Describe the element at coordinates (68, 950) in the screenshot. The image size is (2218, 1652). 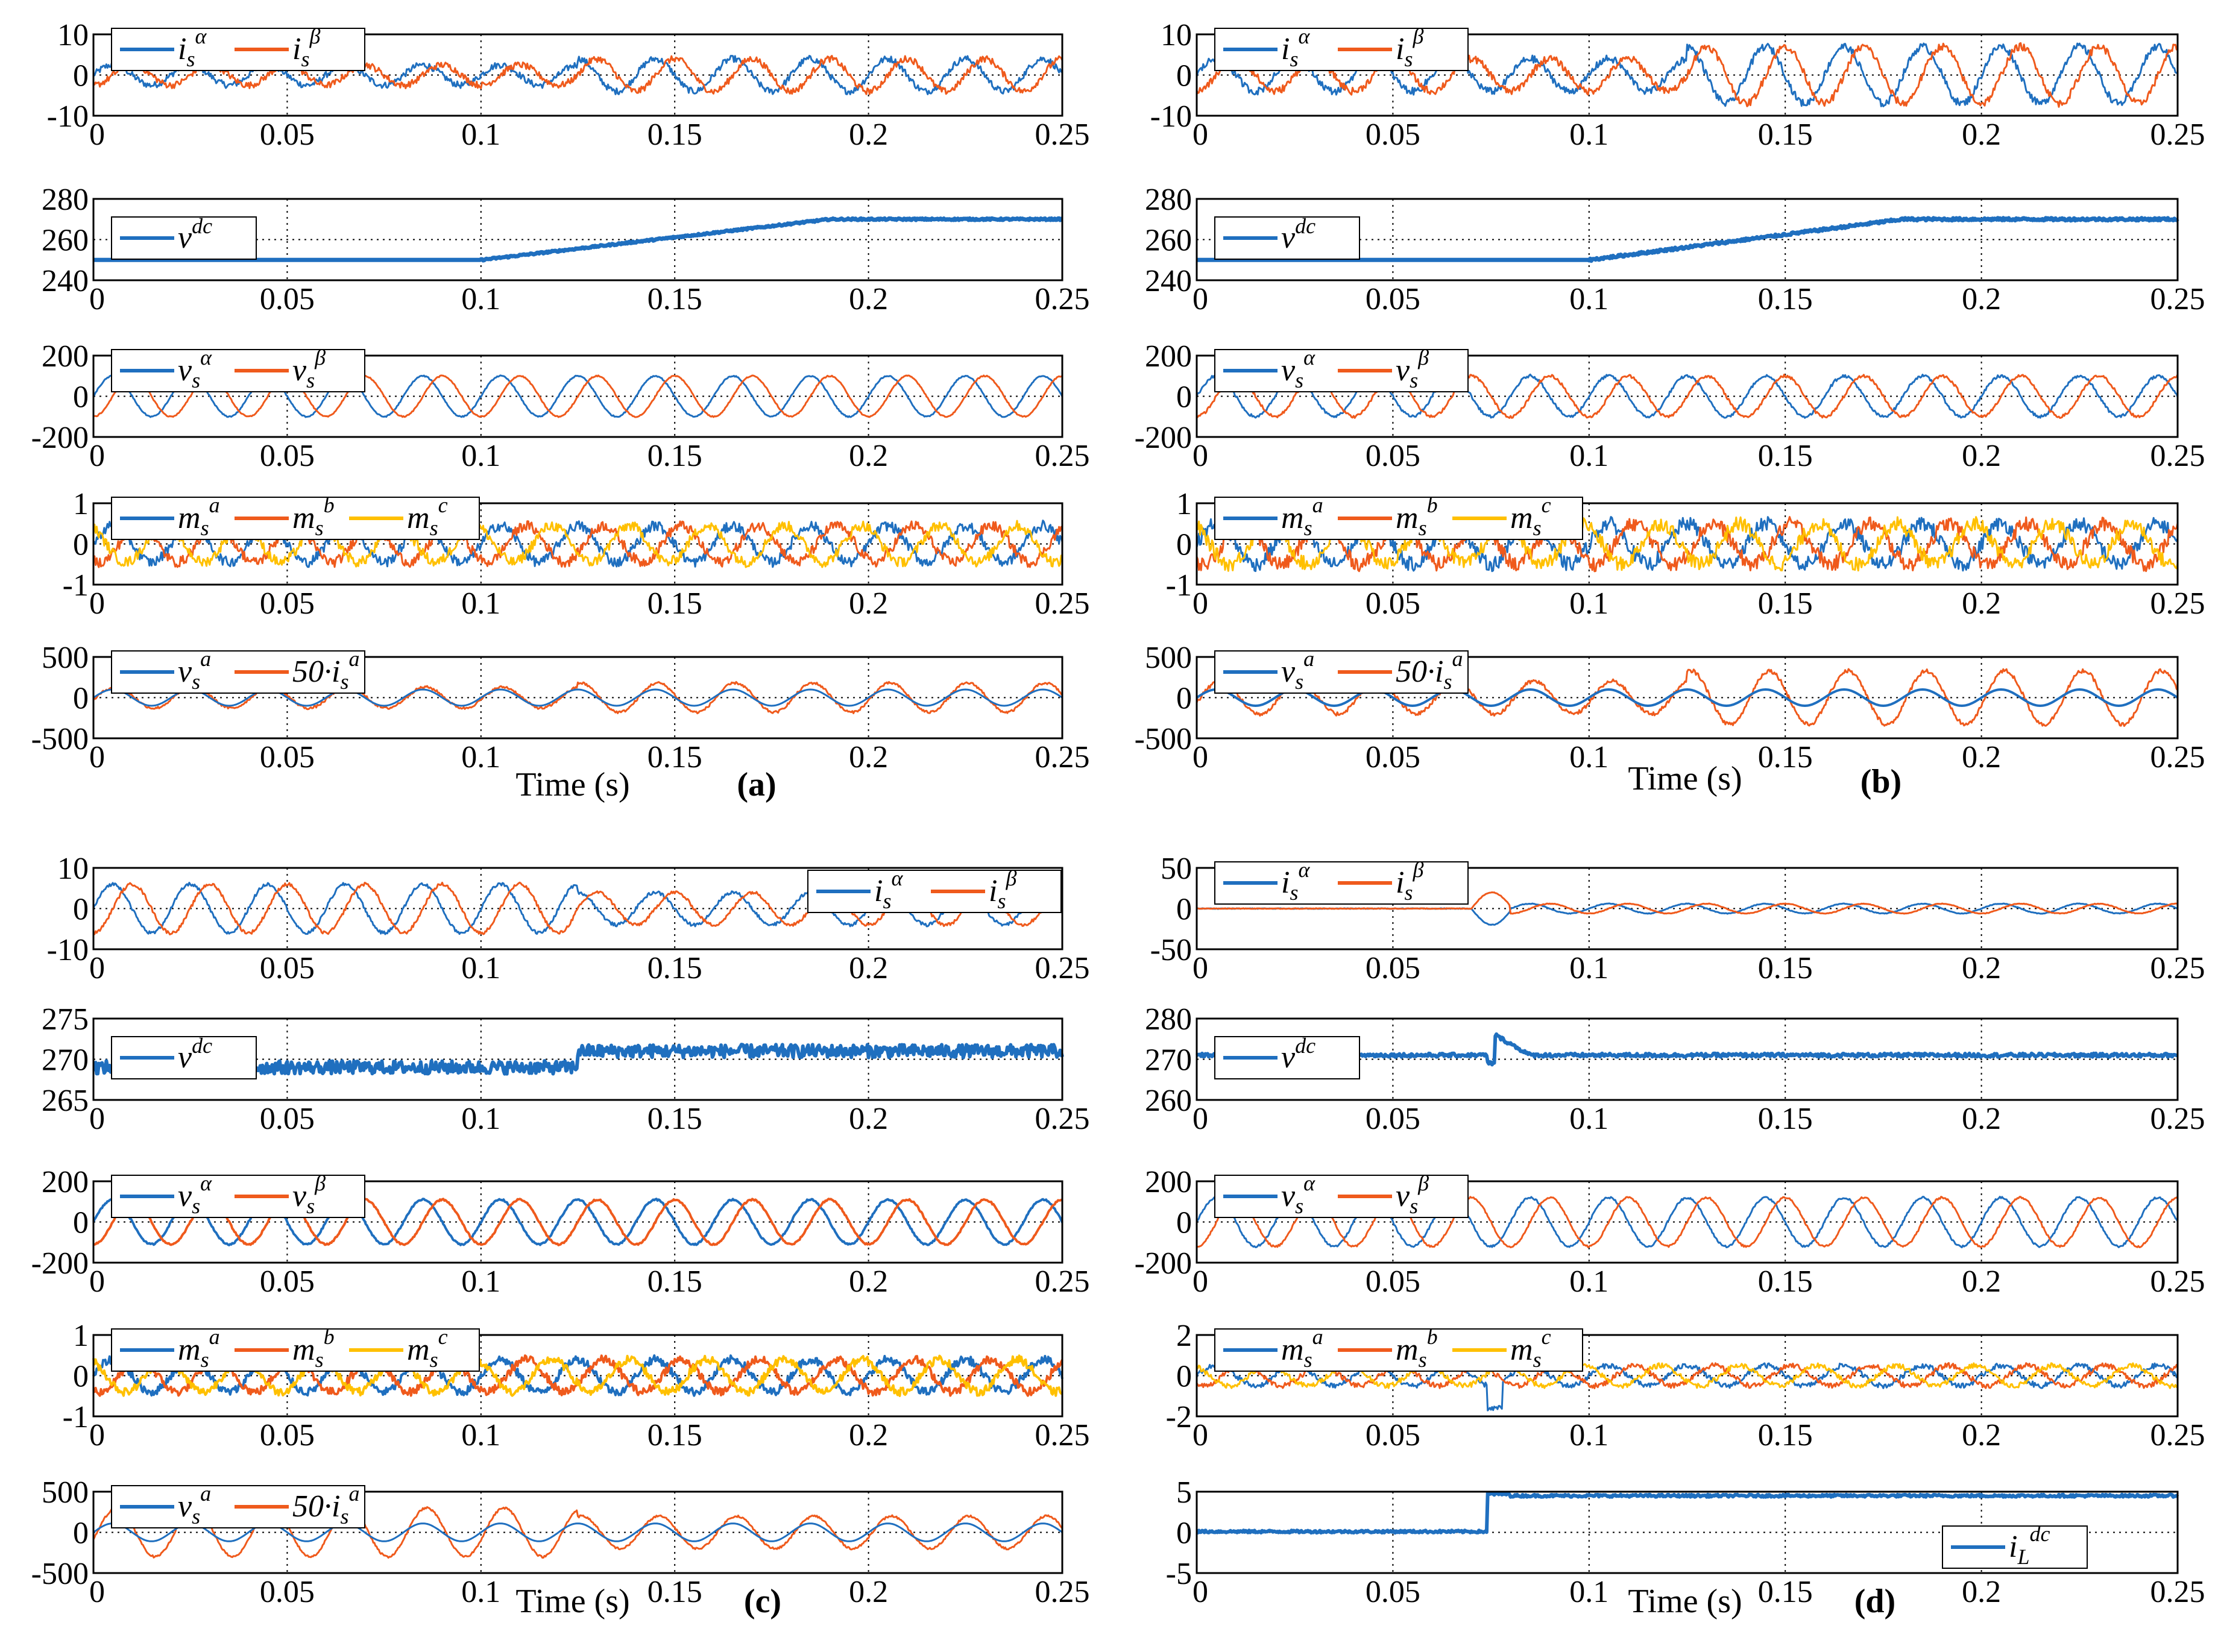
I see `y-tick-label: -10` at that location.